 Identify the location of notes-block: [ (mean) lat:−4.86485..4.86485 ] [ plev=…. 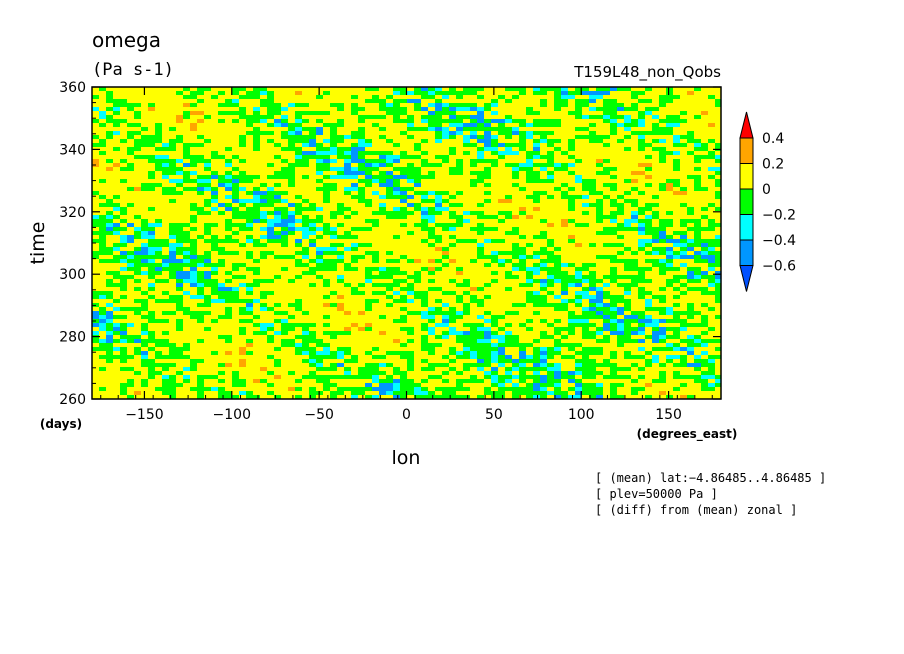
(710, 494).